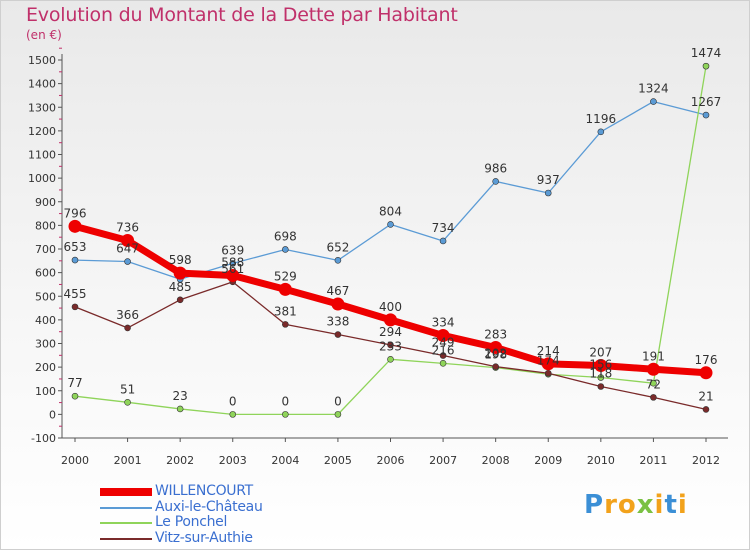  I want to click on x-tick-label: 2011, so click(653, 460).